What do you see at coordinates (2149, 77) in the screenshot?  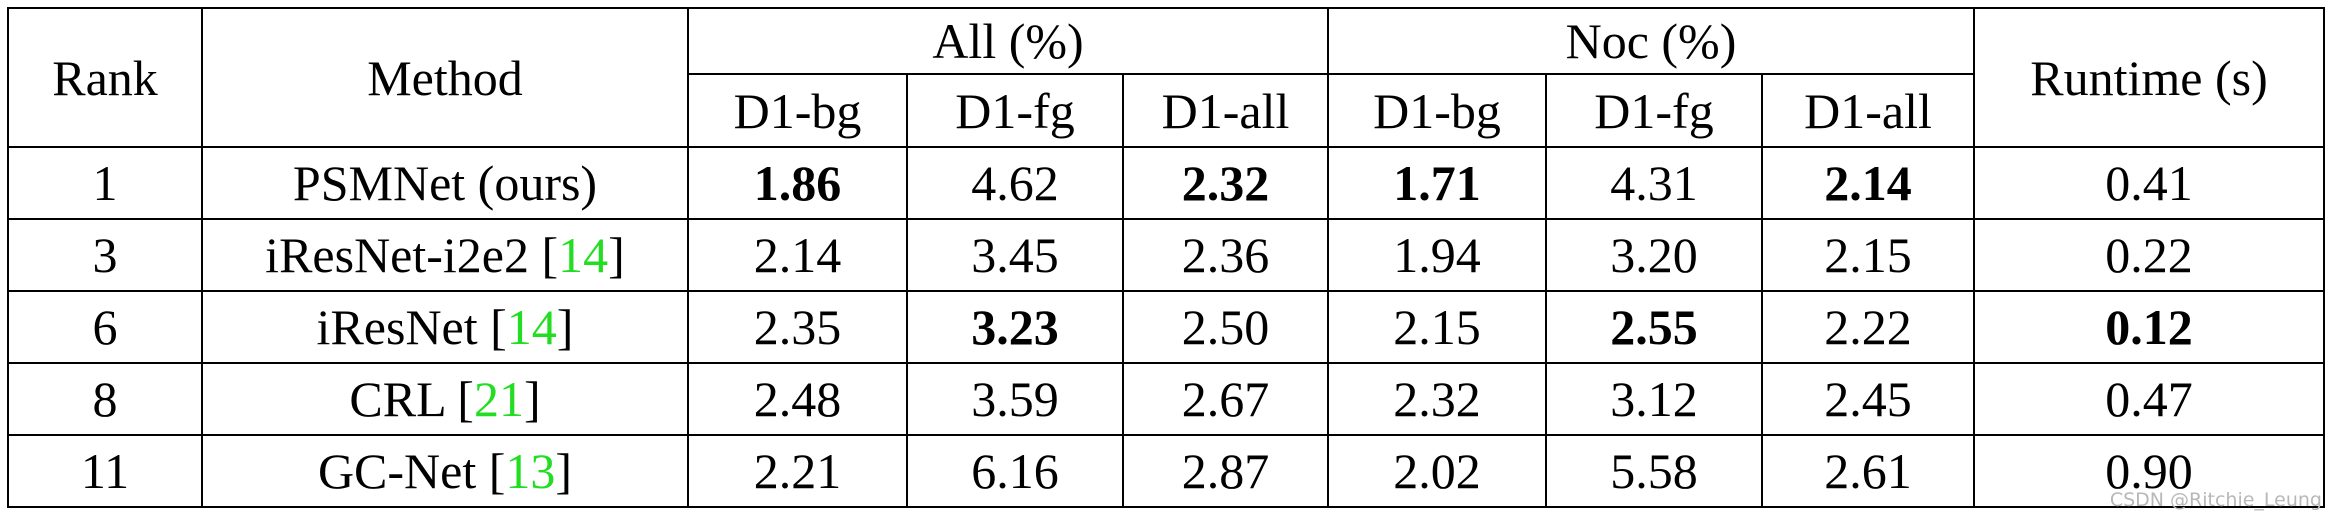 I see `header-cell: Runtime (s)` at bounding box center [2149, 77].